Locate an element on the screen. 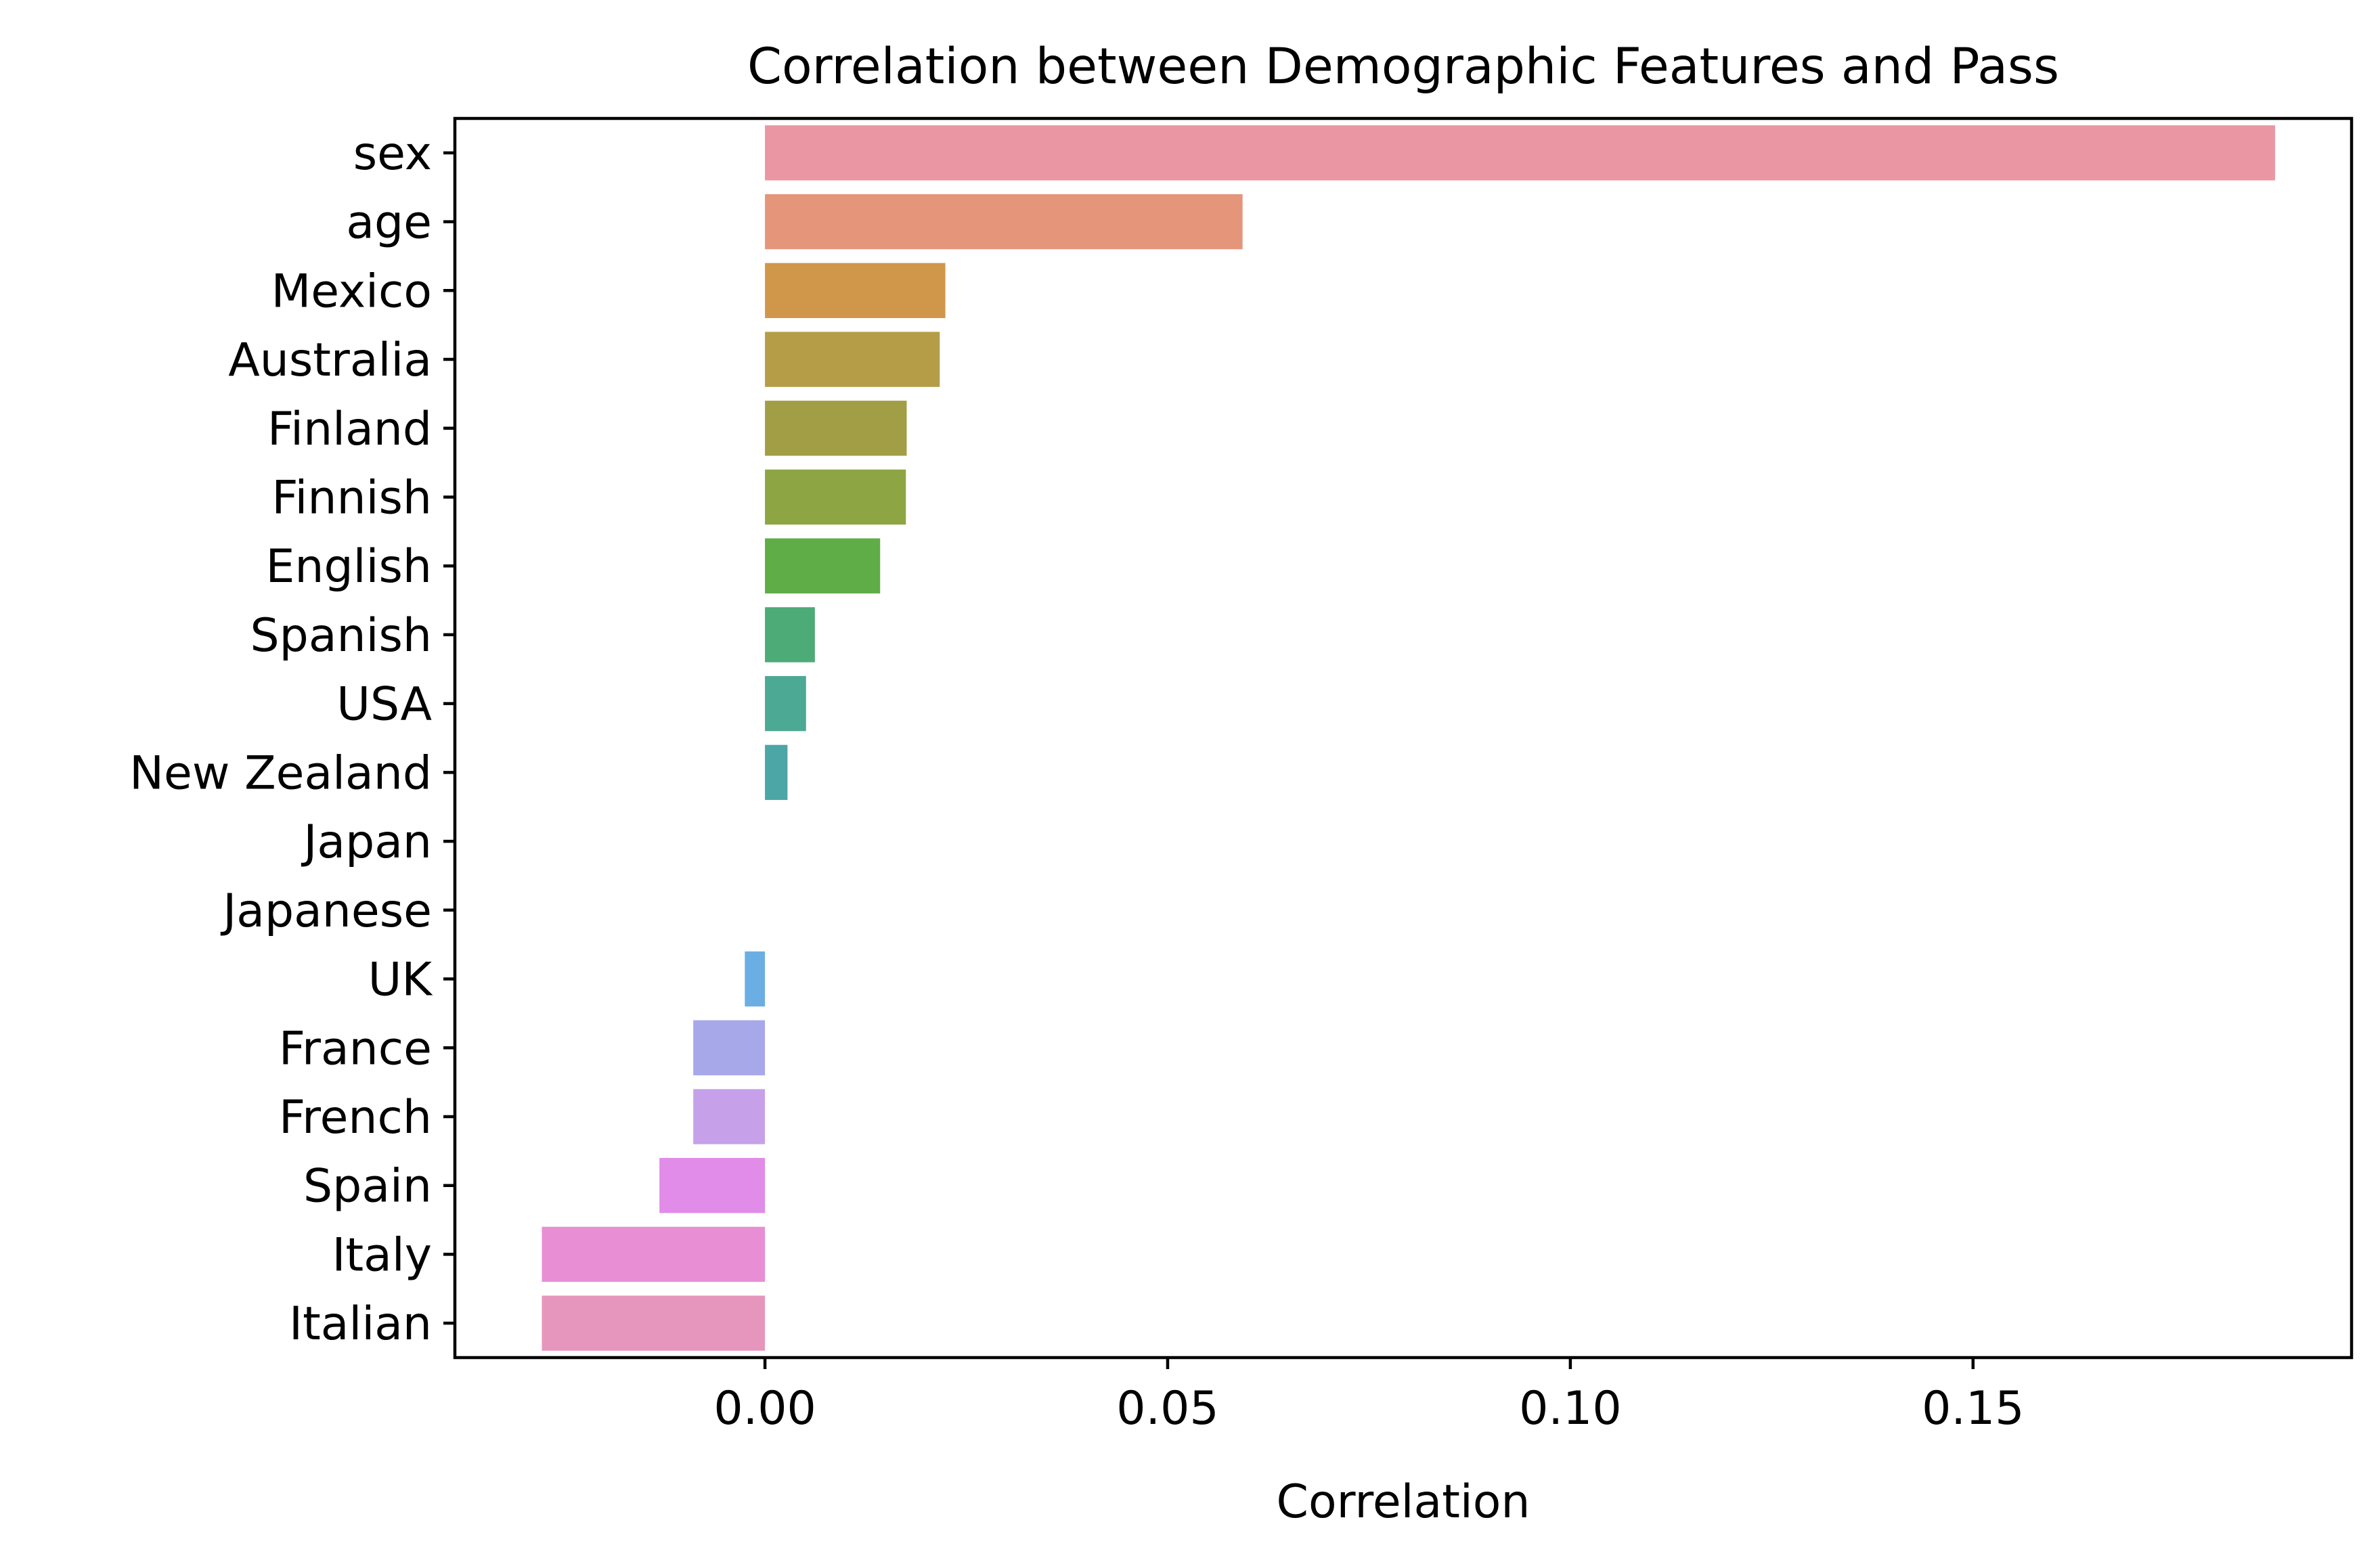 This screenshot has height=1564, width=2380. x-axis-label: Correlation is located at coordinates (1403, 1502).